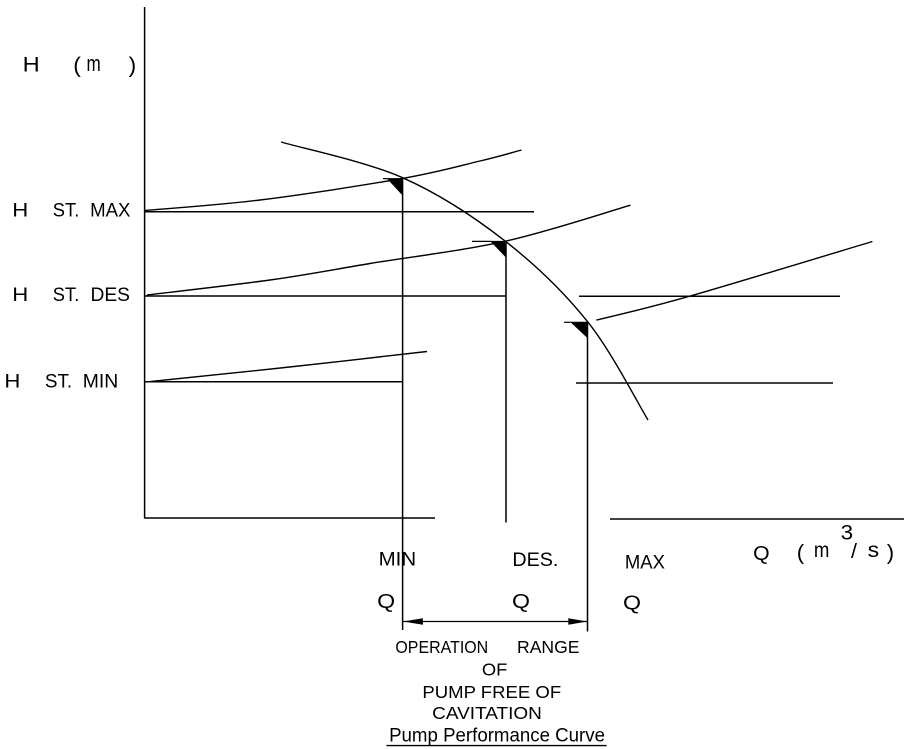  What do you see at coordinates (874, 550) in the screenshot?
I see `svg-text: s` at bounding box center [874, 550].